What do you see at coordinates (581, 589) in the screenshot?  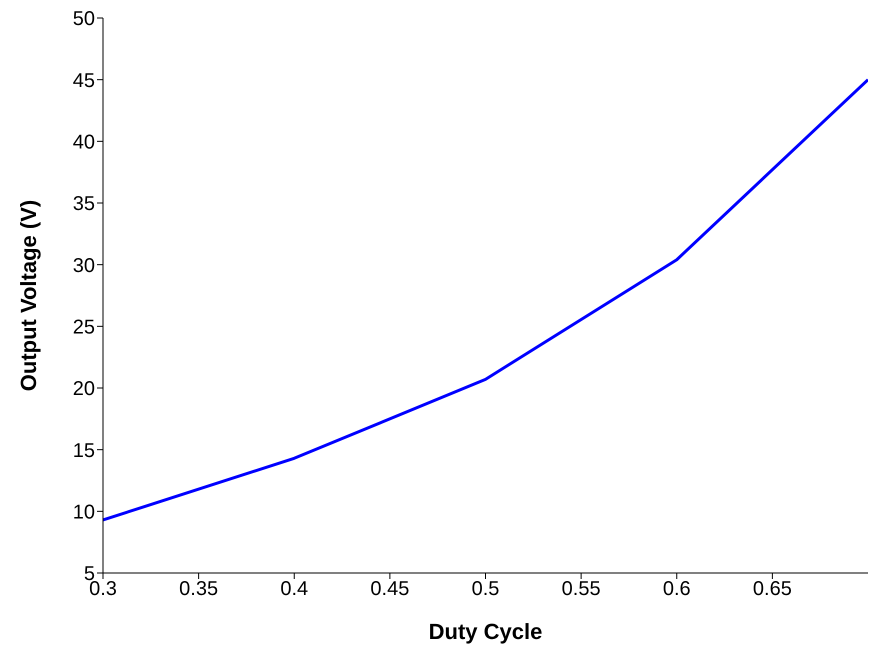 I see `x-tick-label: 0.55` at bounding box center [581, 589].